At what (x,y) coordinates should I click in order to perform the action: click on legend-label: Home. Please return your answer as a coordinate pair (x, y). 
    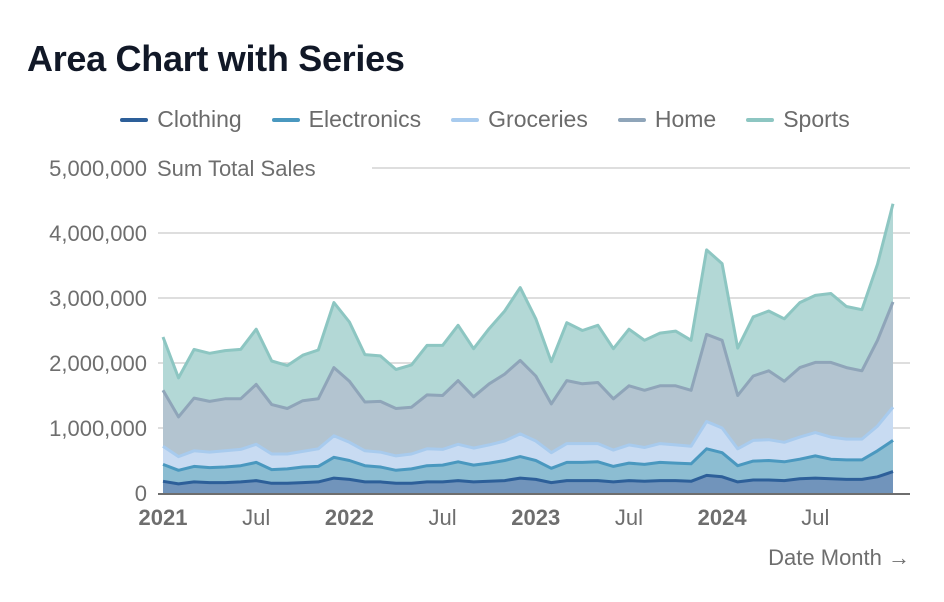
    Looking at the image, I should click on (685, 119).